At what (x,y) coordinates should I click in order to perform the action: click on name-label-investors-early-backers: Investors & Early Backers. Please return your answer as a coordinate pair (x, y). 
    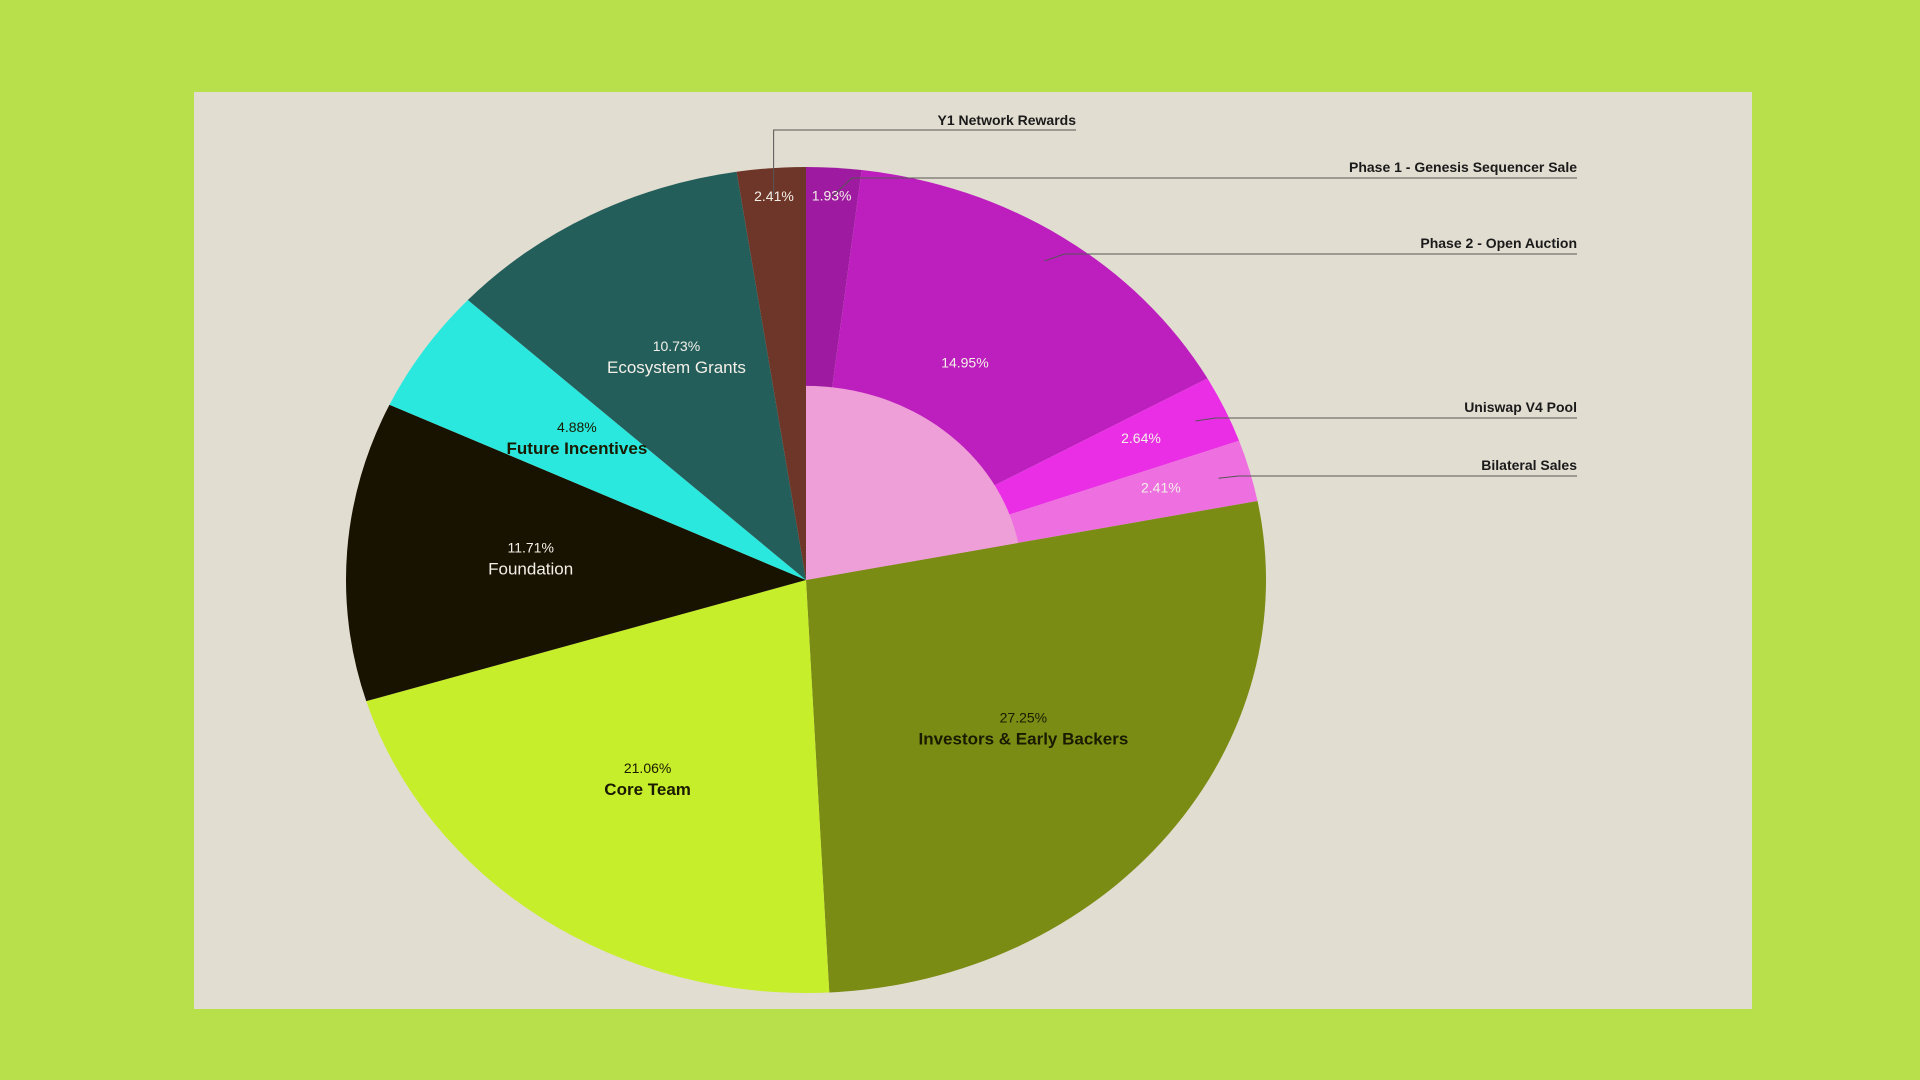
    Looking at the image, I should click on (1023, 739).